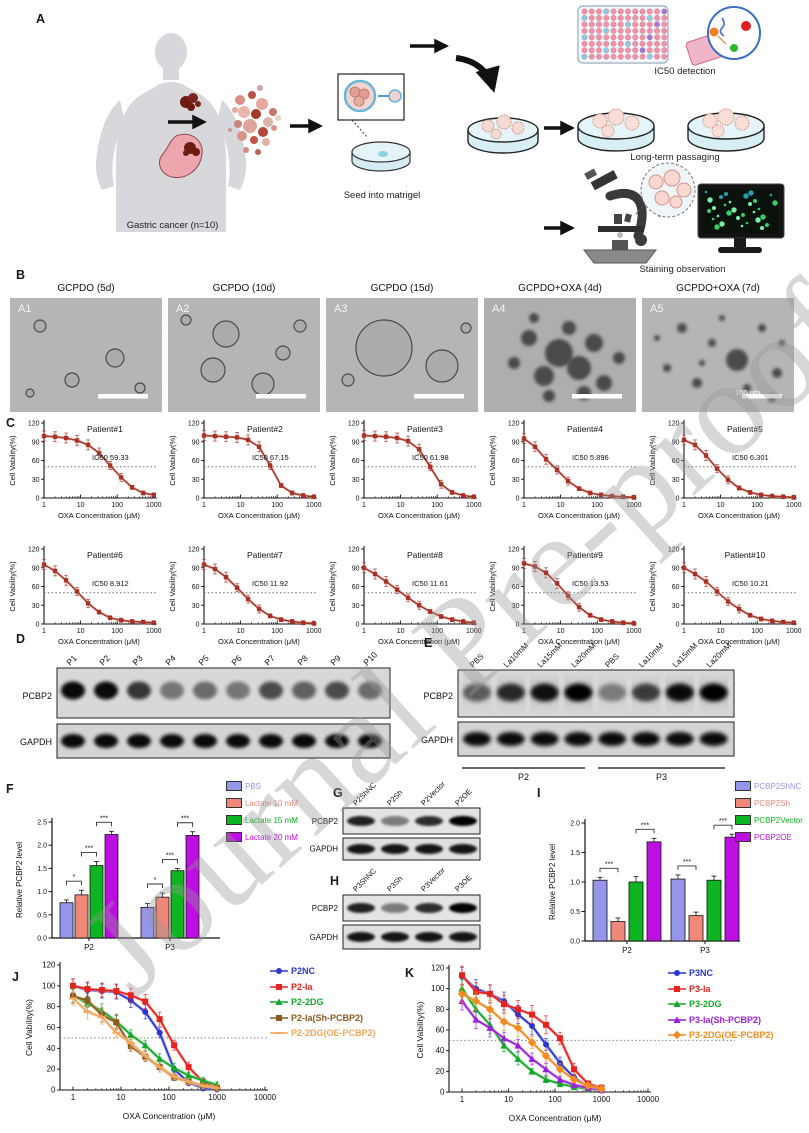  What do you see at coordinates (244, 355) in the screenshot?
I see `microscopy-image-A2: A2` at bounding box center [244, 355].